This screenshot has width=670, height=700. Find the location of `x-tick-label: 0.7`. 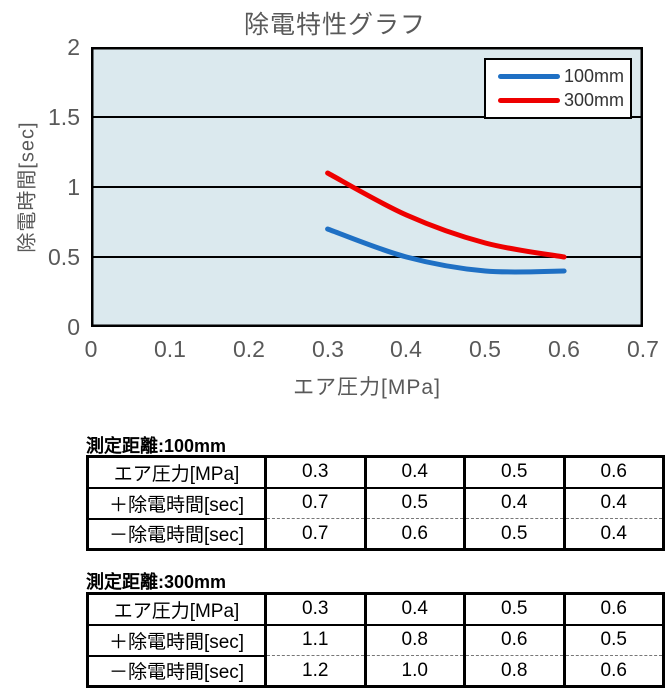

x-tick-label: 0.7 is located at coordinates (643, 349).